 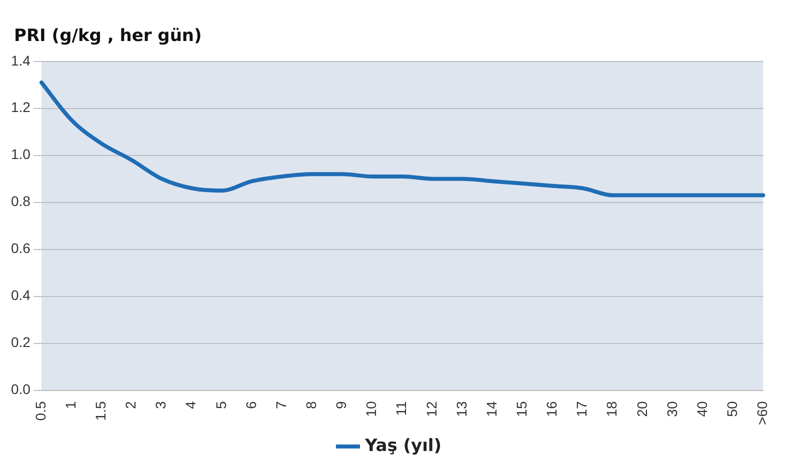 What do you see at coordinates (20, 107) in the screenshot?
I see `y-tick-label: 1.2` at bounding box center [20, 107].